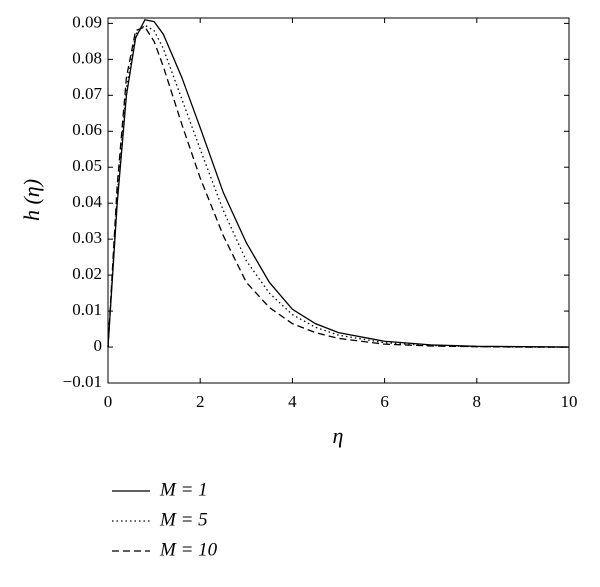 This screenshot has height=587, width=600. I want to click on x-tick-label: 8, so click(477, 401).